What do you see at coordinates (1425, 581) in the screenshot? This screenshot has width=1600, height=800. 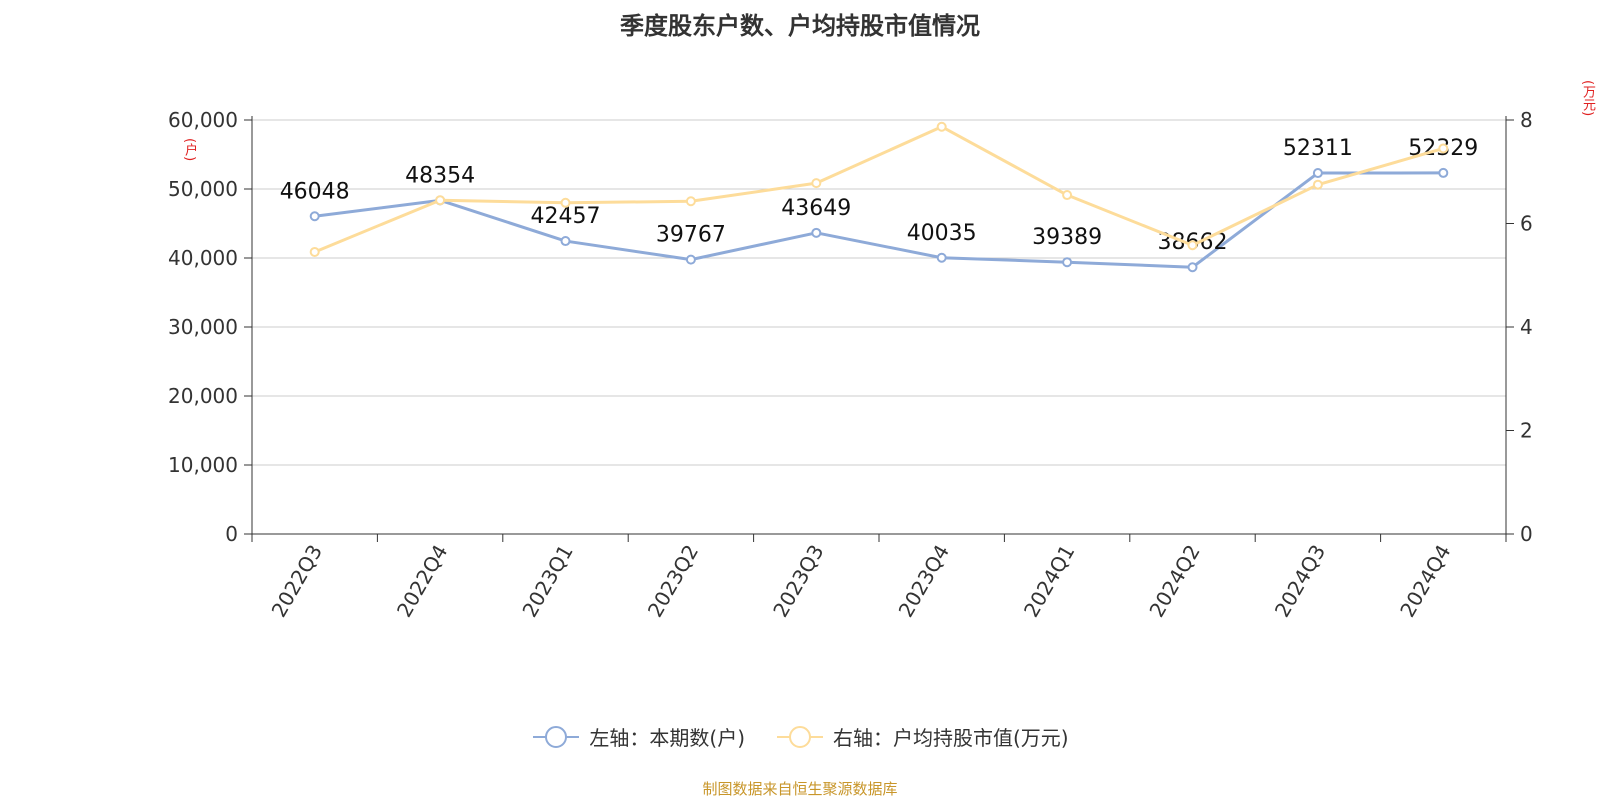 I see `x-axis-tick-label: 2024Q4` at bounding box center [1425, 581].